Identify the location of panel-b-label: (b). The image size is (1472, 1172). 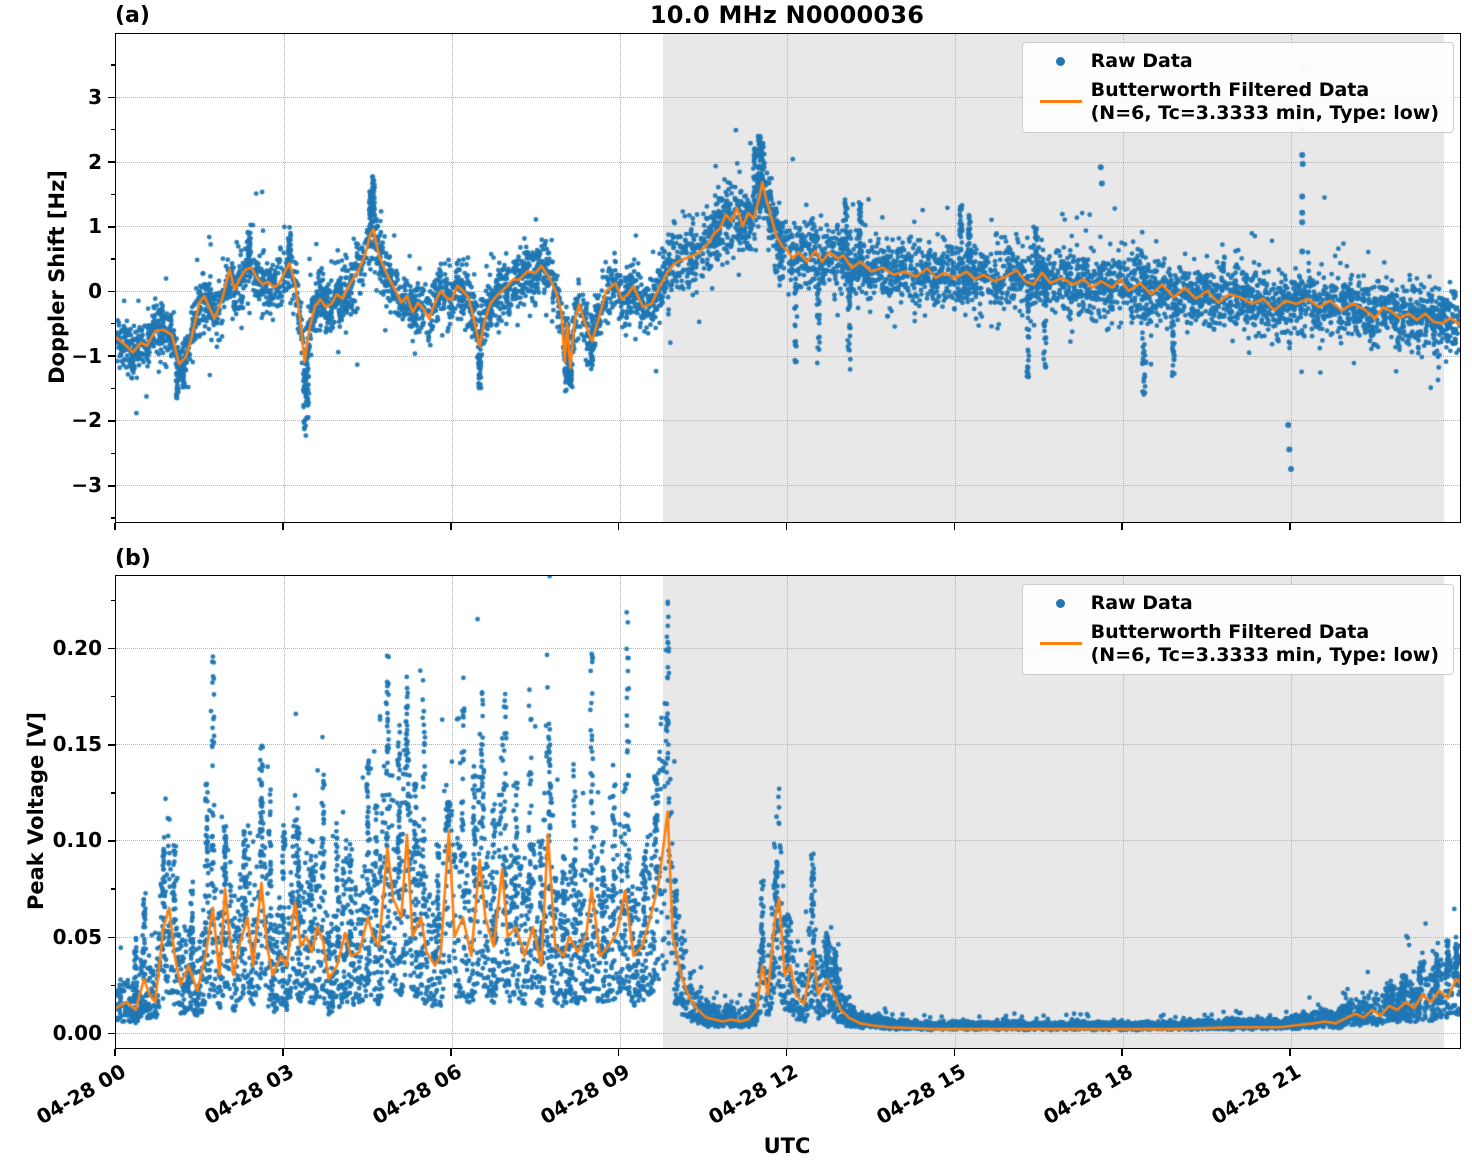
(133, 558).